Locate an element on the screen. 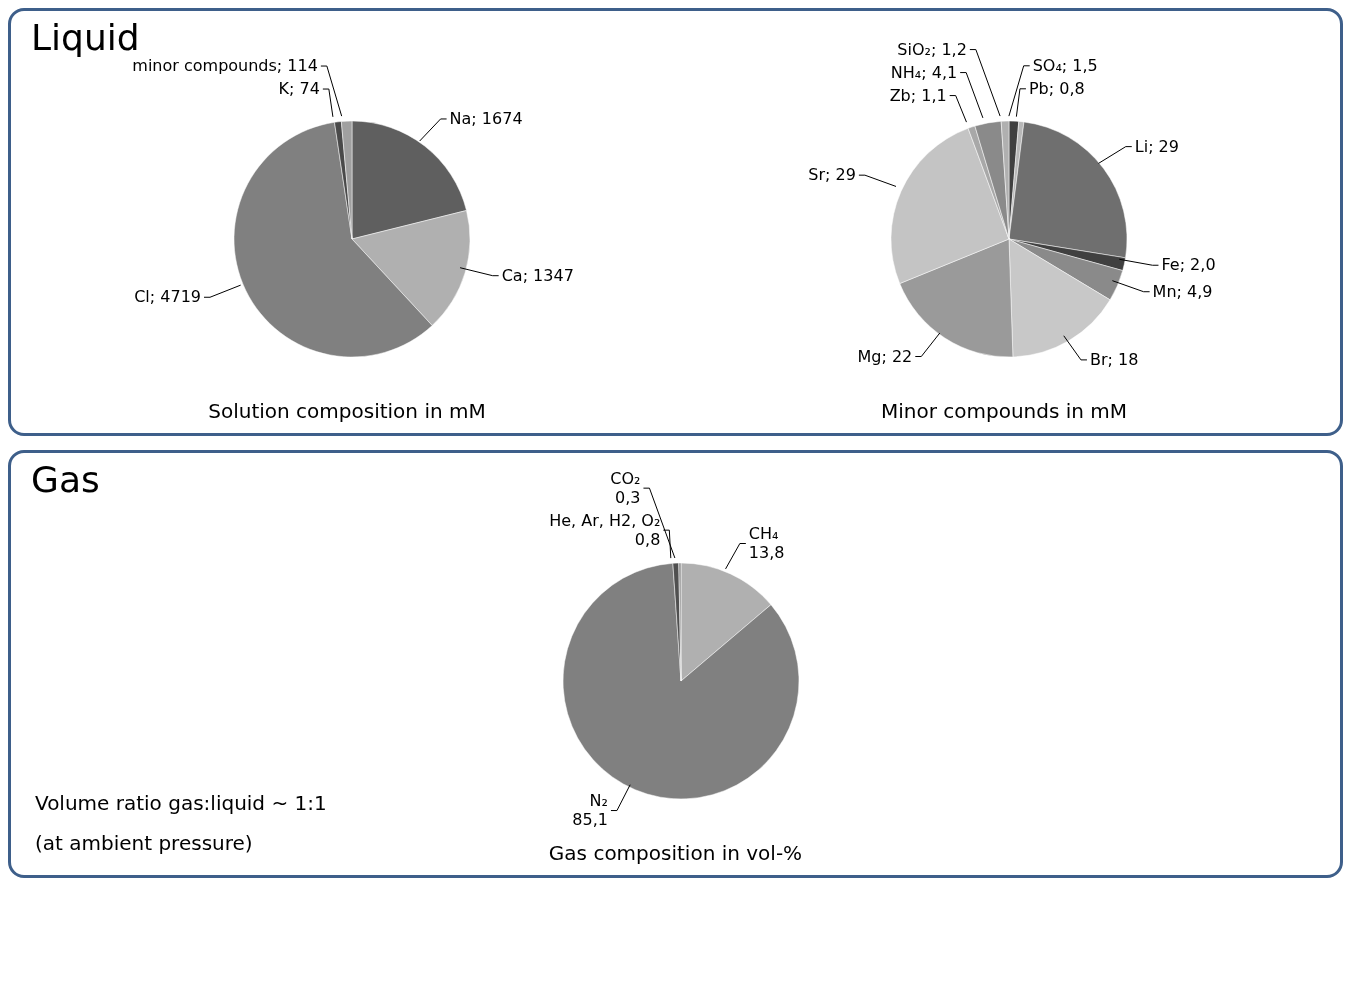 The image size is (1357, 994). slice-label: Ca; 1347 is located at coordinates (537, 275).